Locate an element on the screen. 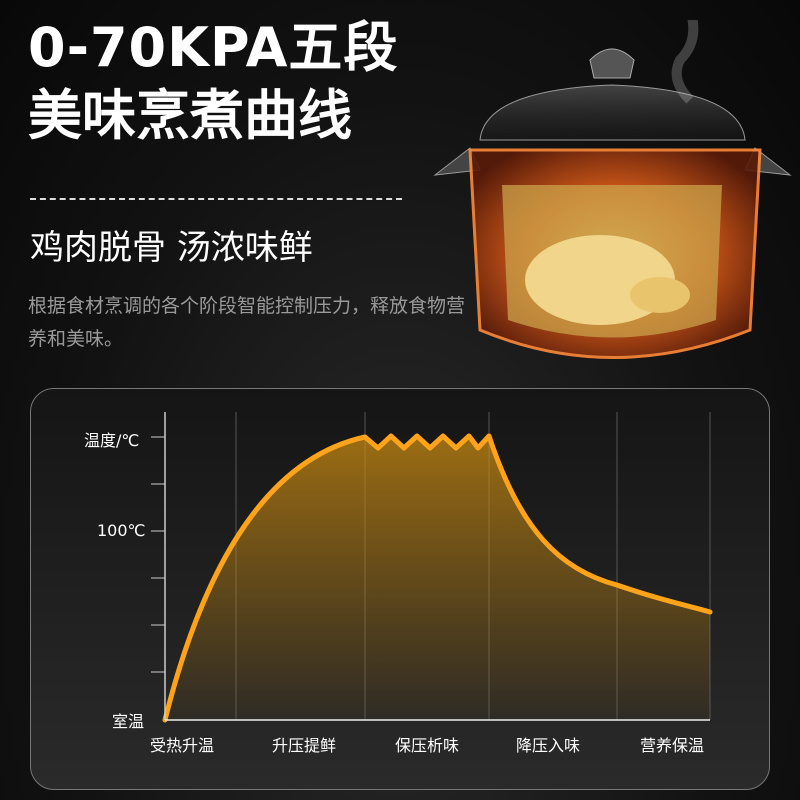 This screenshot has height=800, width=800. headline-highlight: 0-70KPA is located at coordinates (158, 47).